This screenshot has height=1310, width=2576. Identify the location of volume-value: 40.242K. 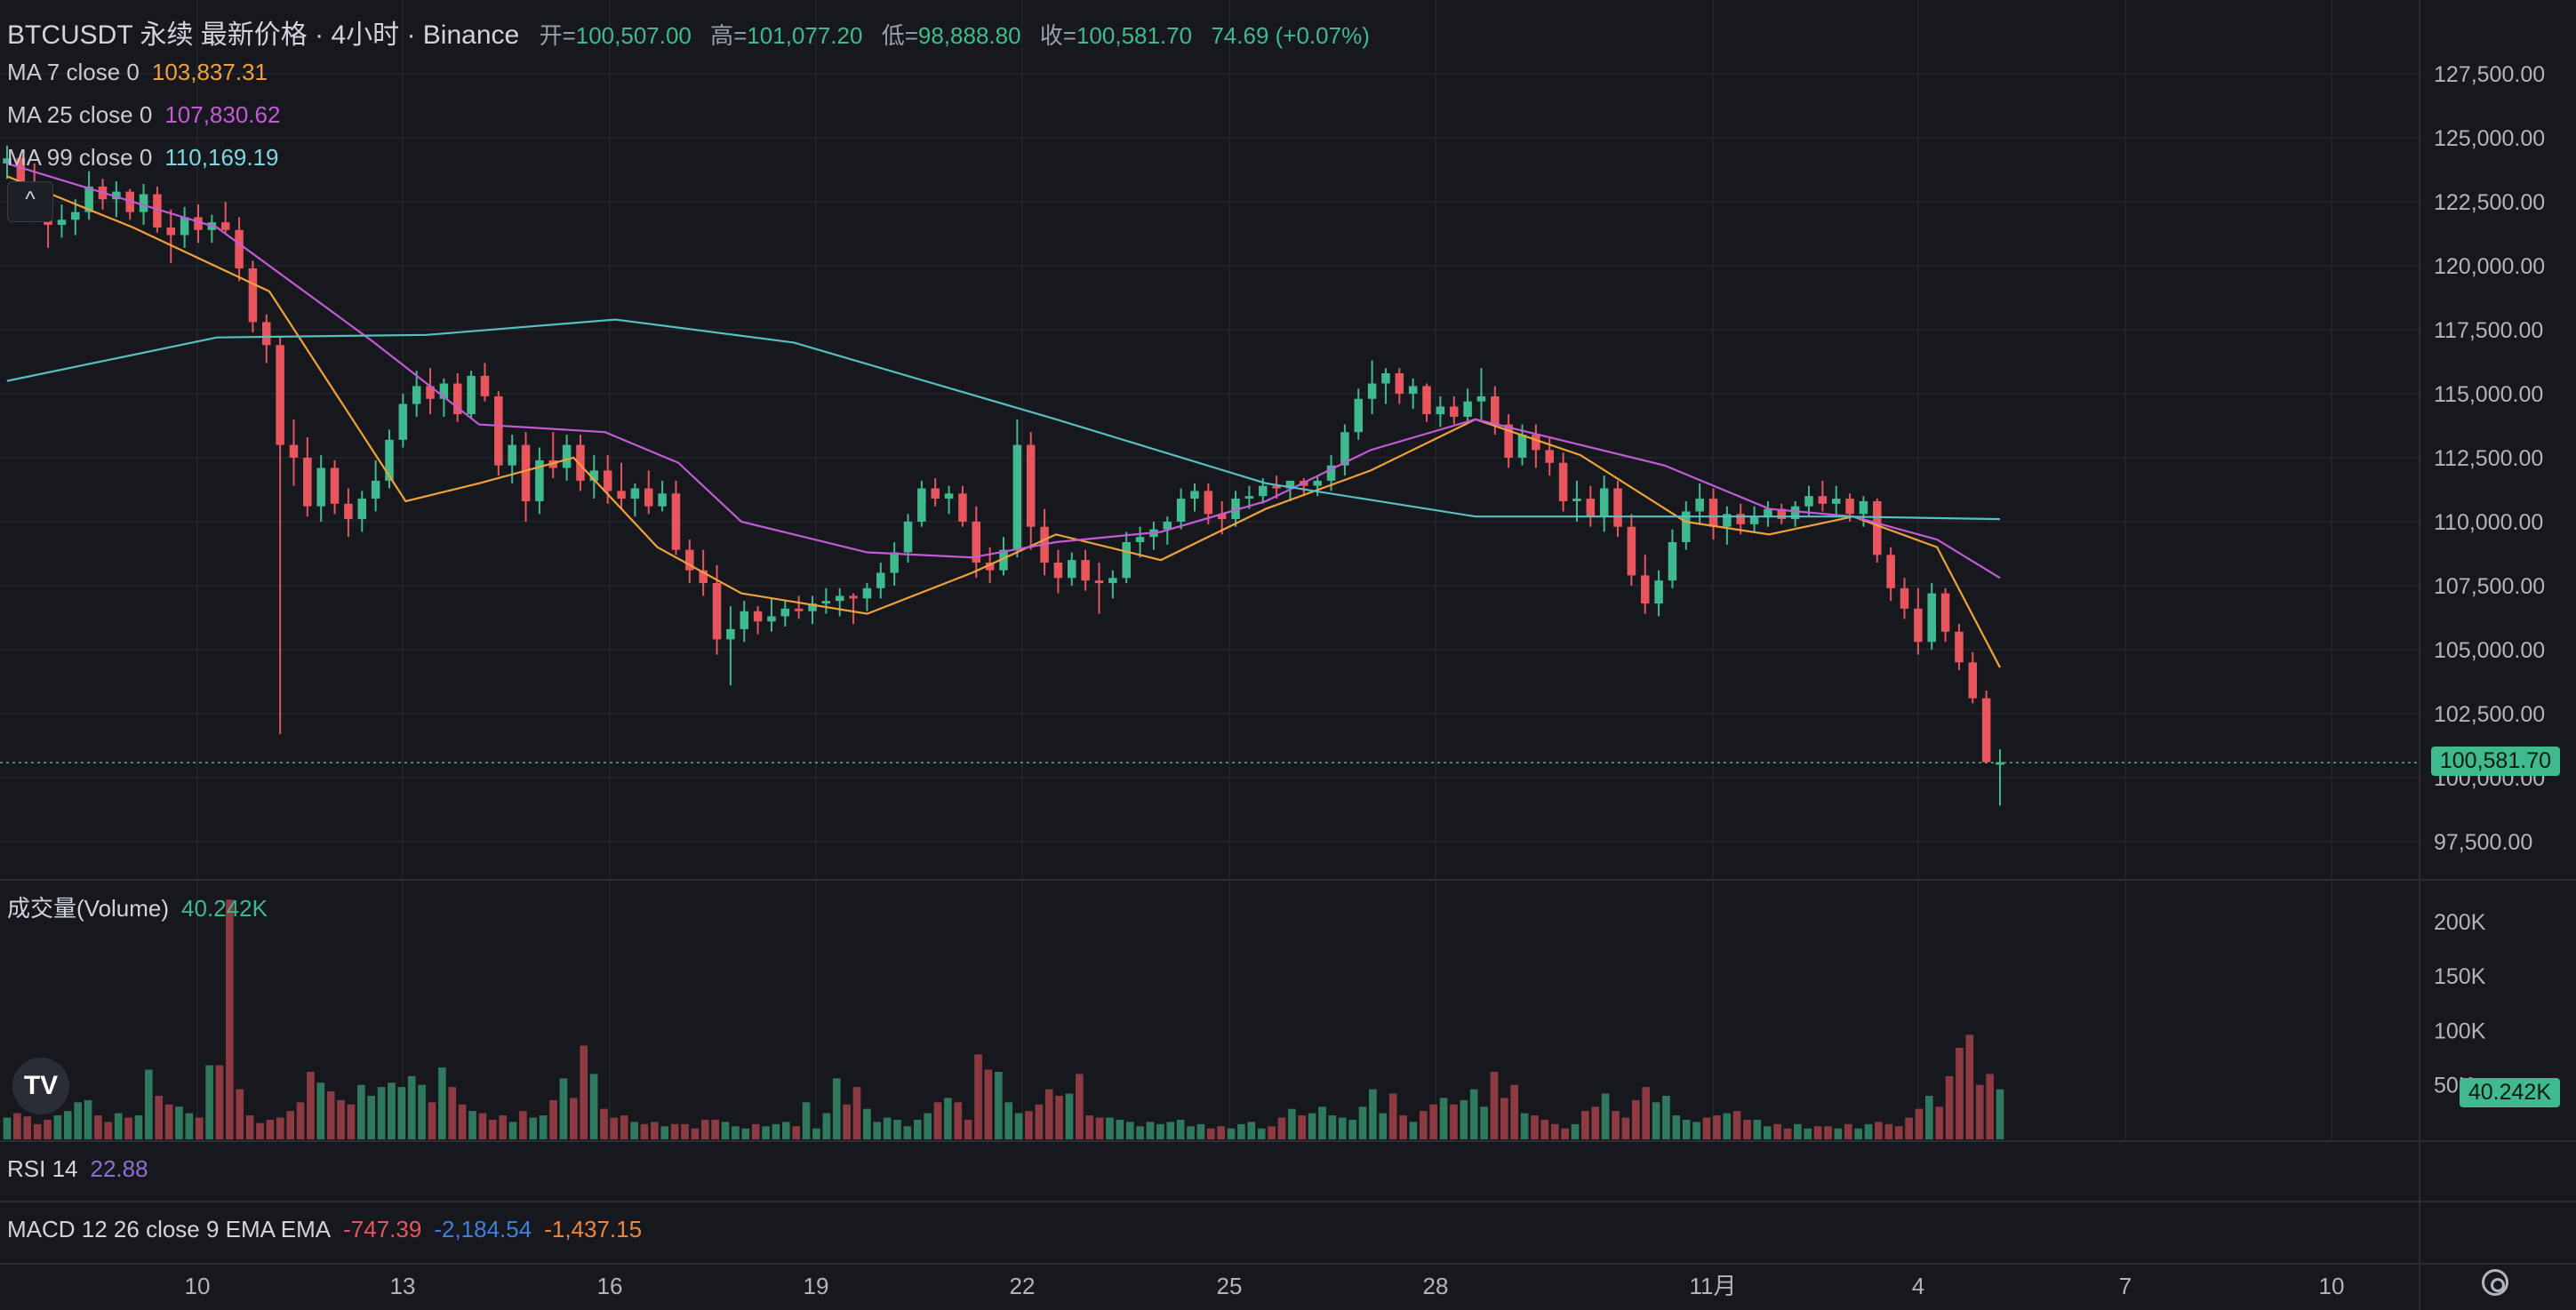
(224, 908).